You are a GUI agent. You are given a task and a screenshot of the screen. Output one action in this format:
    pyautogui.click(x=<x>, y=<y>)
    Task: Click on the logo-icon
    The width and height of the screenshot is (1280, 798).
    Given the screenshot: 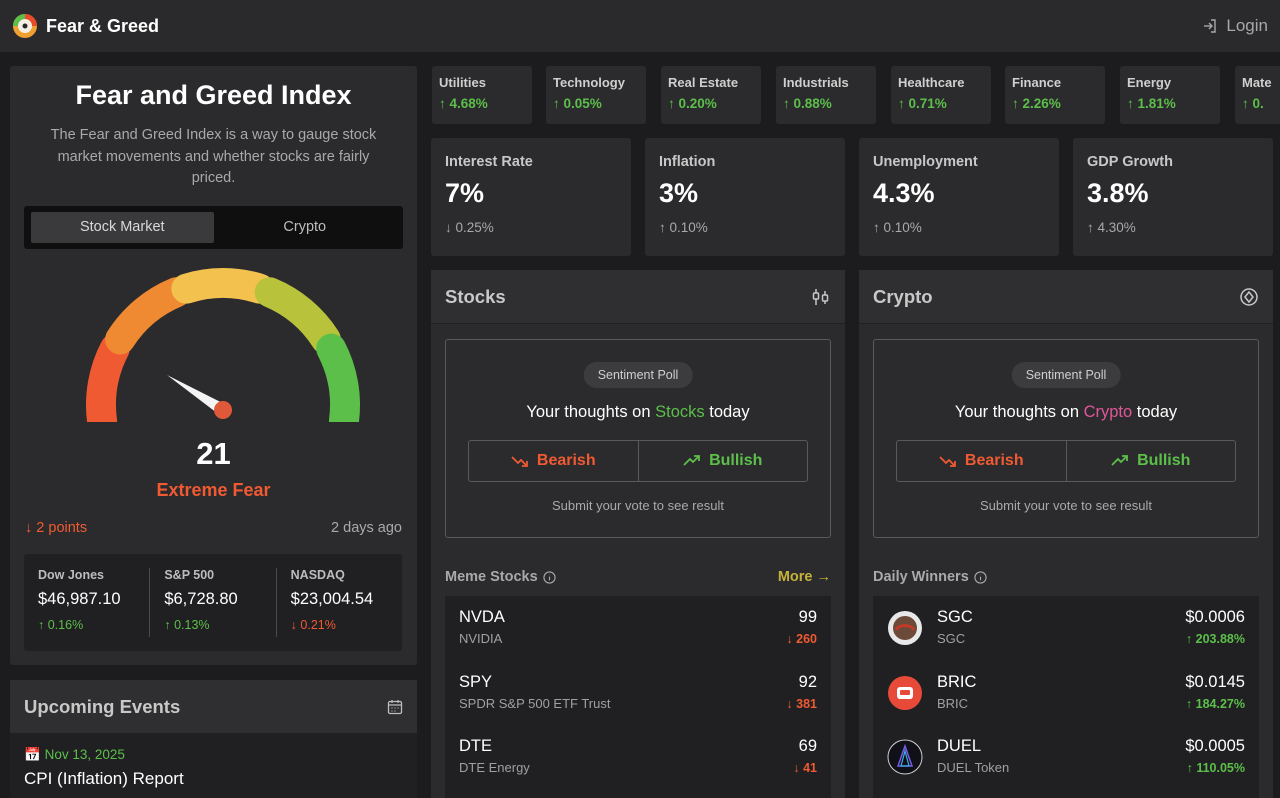 What is the action you would take?
    pyautogui.click(x=25, y=26)
    